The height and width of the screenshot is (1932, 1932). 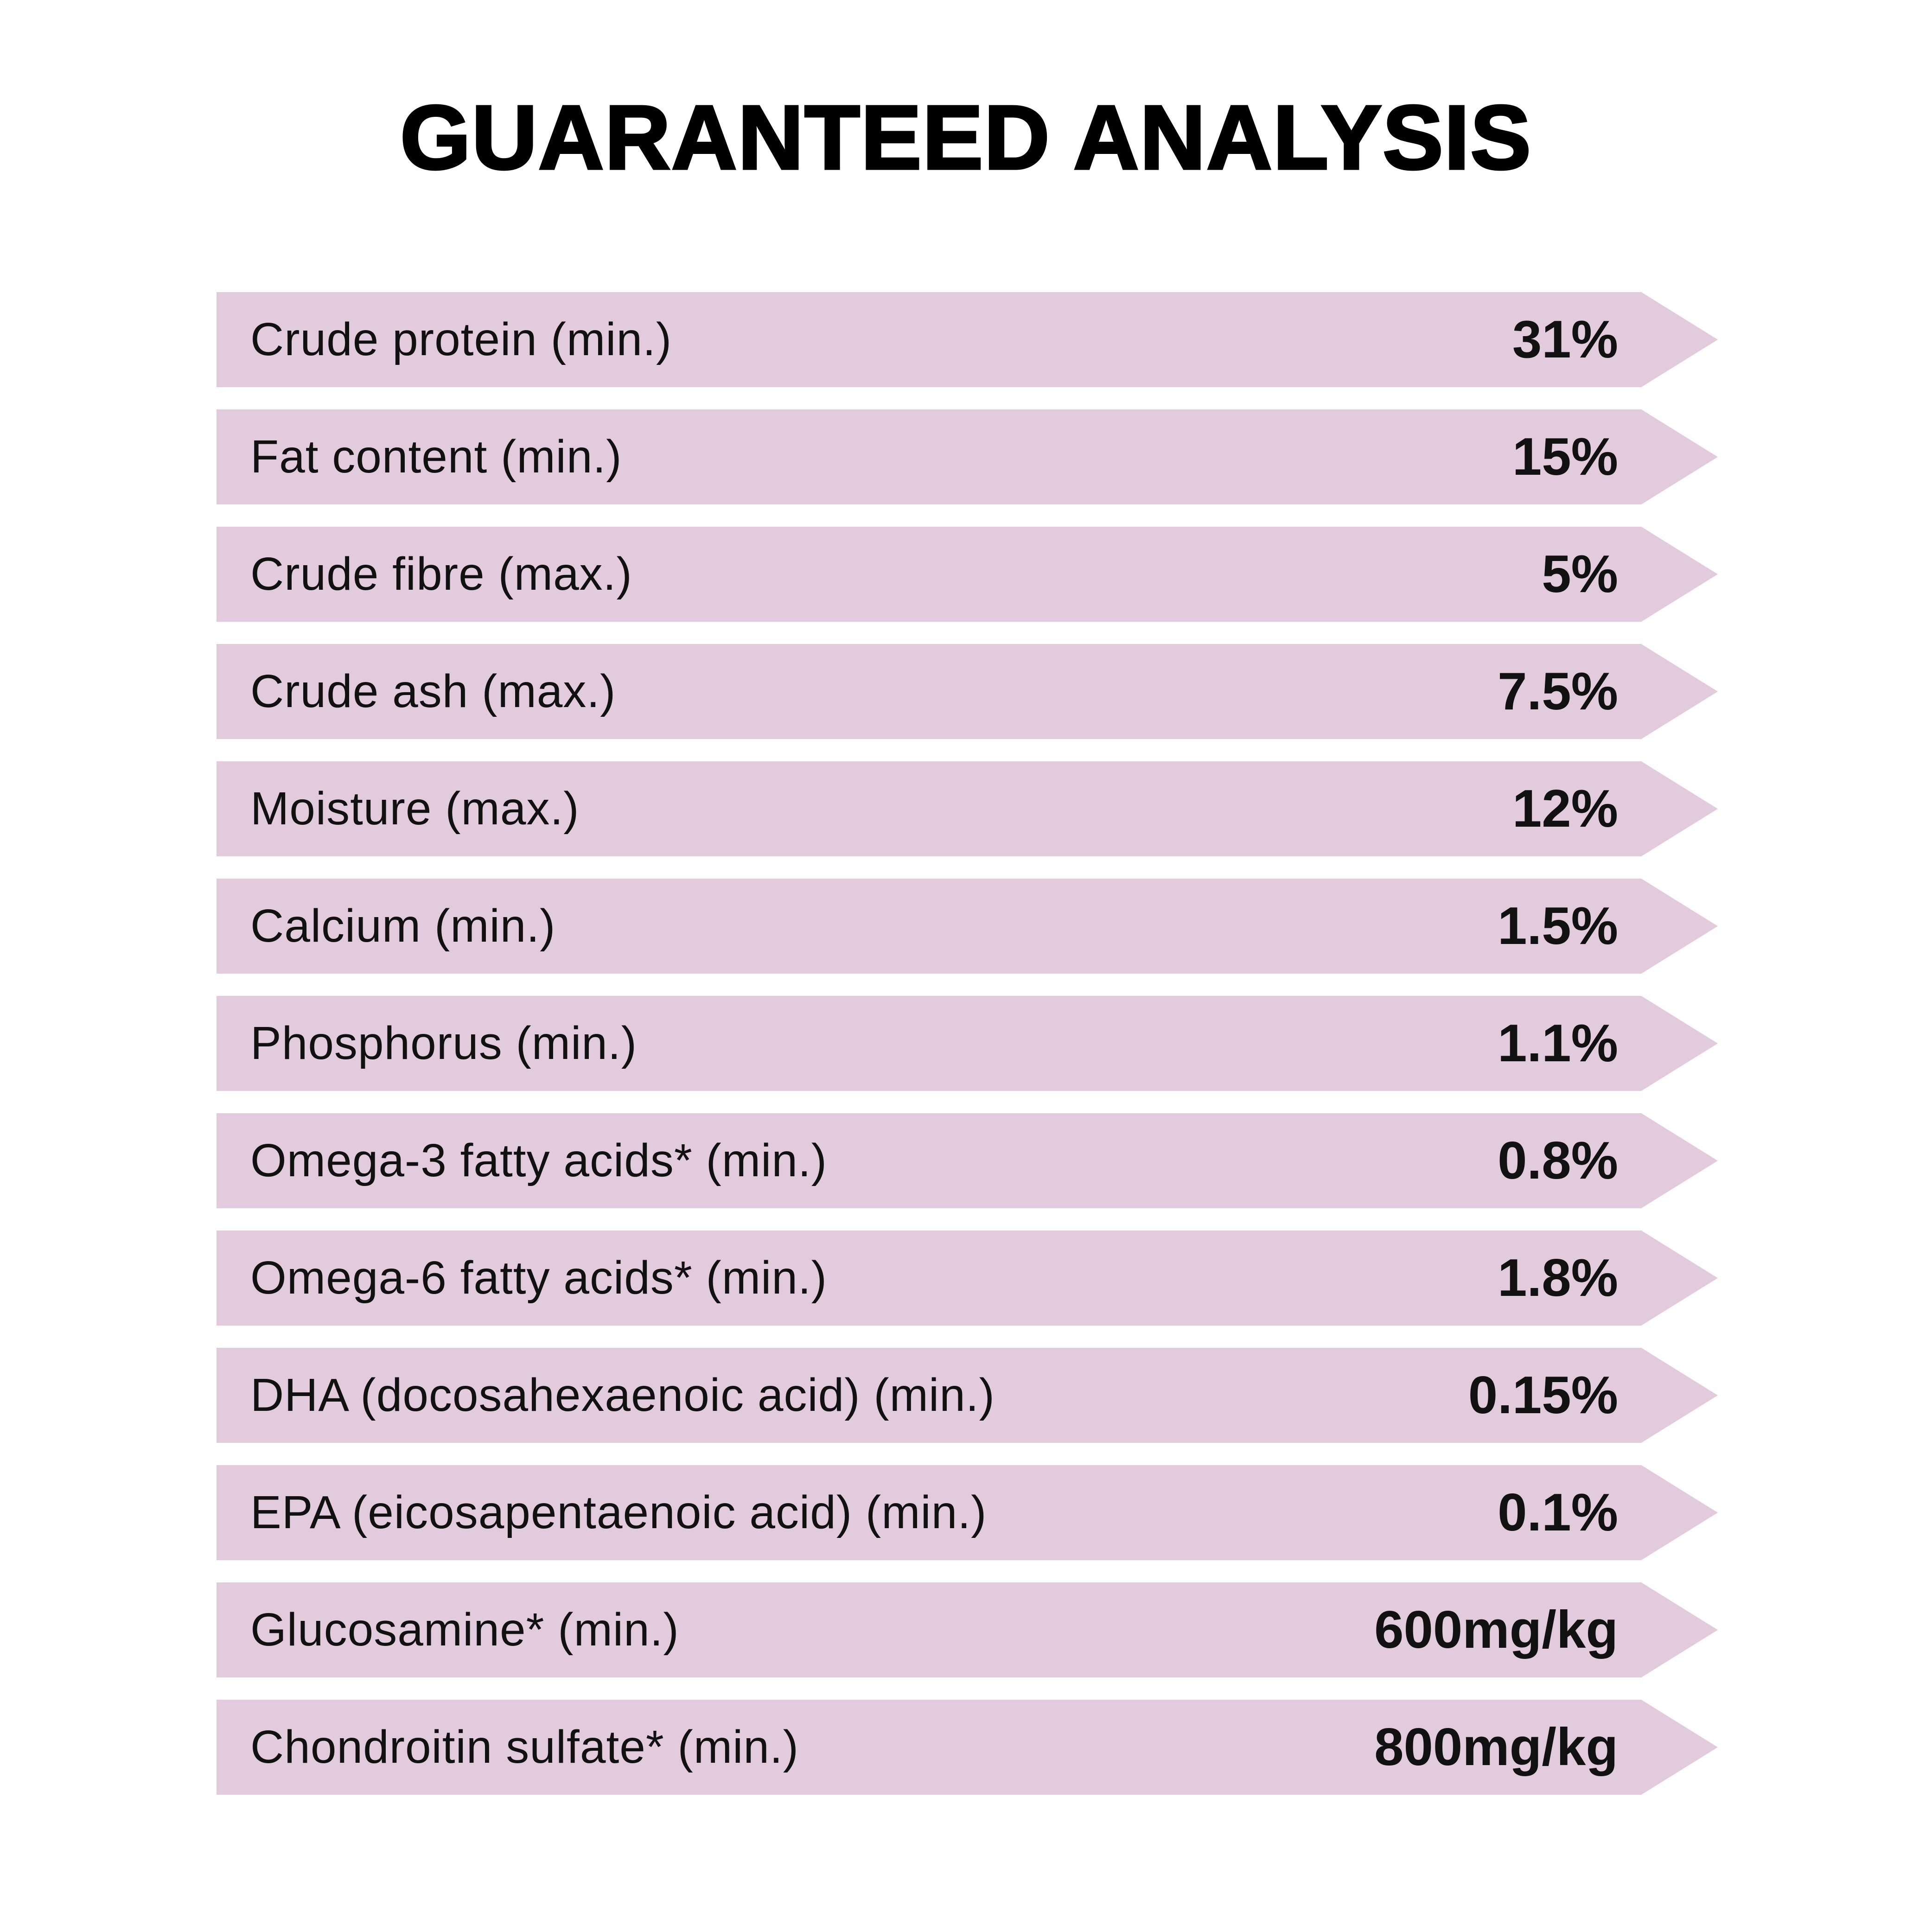 What do you see at coordinates (1558, 1278) in the screenshot?
I see `nutrient-value: 1.8%` at bounding box center [1558, 1278].